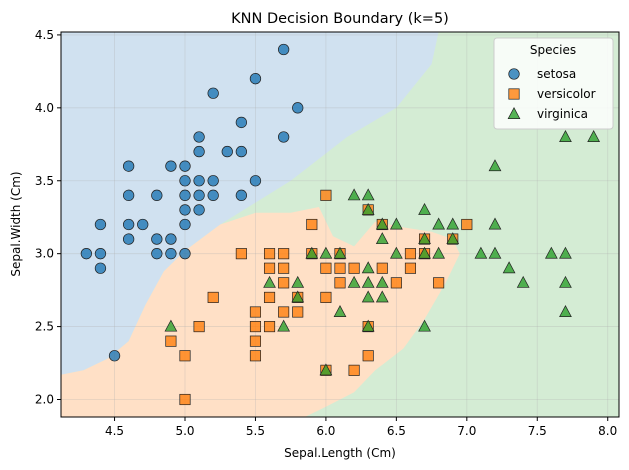 This screenshot has width=629, height=470. What do you see at coordinates (48, 217) in the screenshot?
I see `y-axis-ticks: 2.0 2.5 3.0 3.5 4.0 4.5` at bounding box center [48, 217].